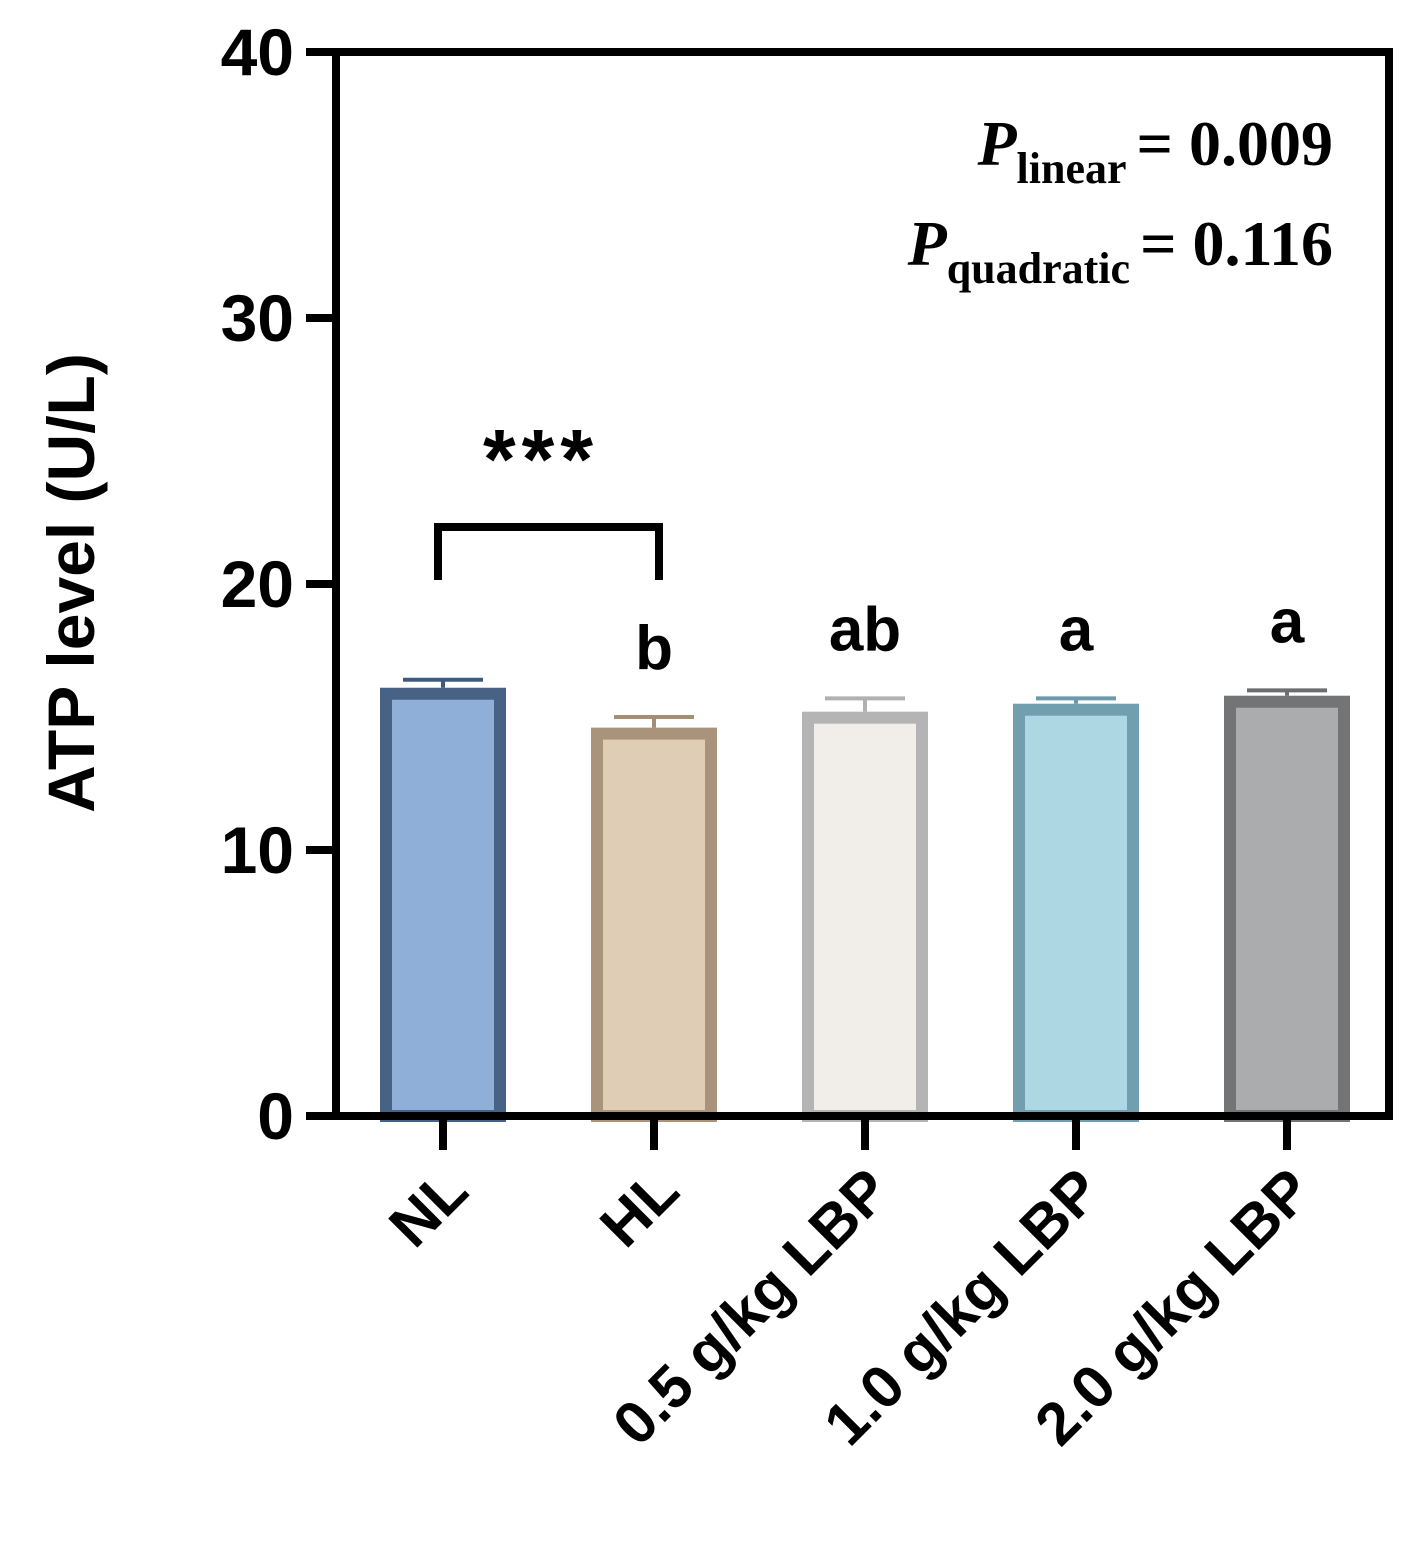  Describe the element at coordinates (865, 702) in the screenshot. I see `error-bars-group` at that location.